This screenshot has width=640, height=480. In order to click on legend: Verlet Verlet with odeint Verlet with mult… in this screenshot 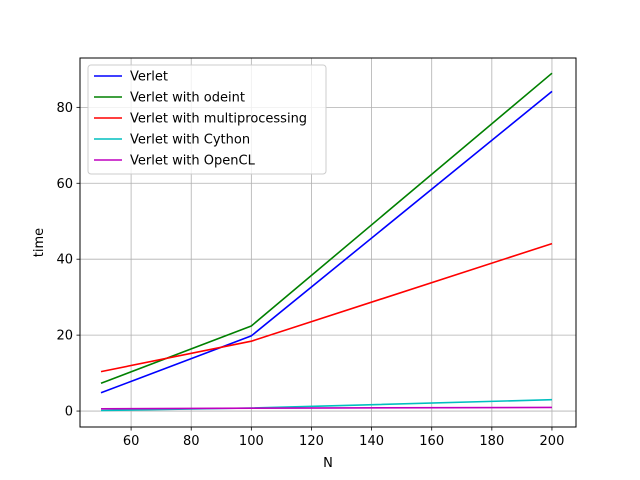, I will do `click(207, 119)`.